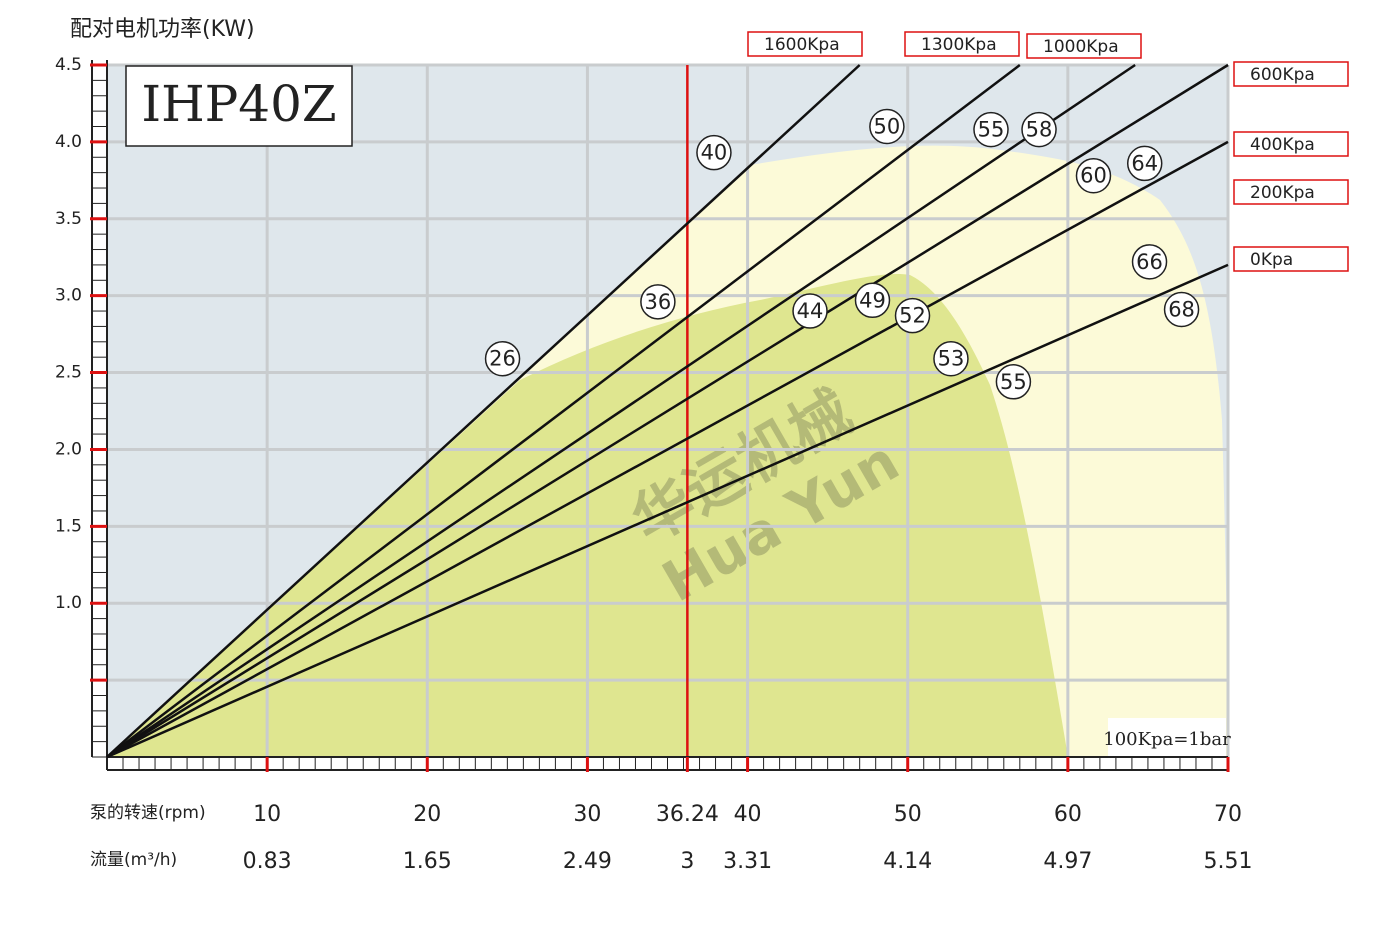 Image resolution: width=1378 pixels, height=931 pixels. What do you see at coordinates (587, 814) in the screenshot?
I see `x-tick-label: 30` at bounding box center [587, 814].